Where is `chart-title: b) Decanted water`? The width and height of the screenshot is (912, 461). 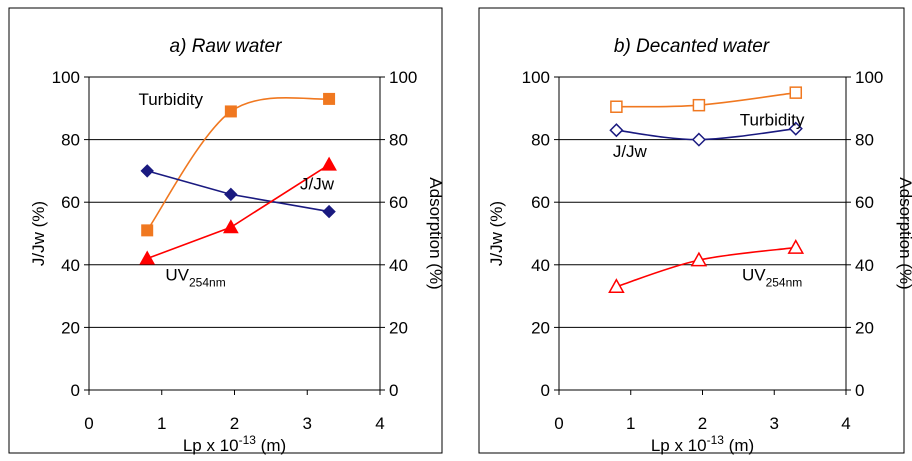 chart-title: b) Decanted water is located at coordinates (692, 46).